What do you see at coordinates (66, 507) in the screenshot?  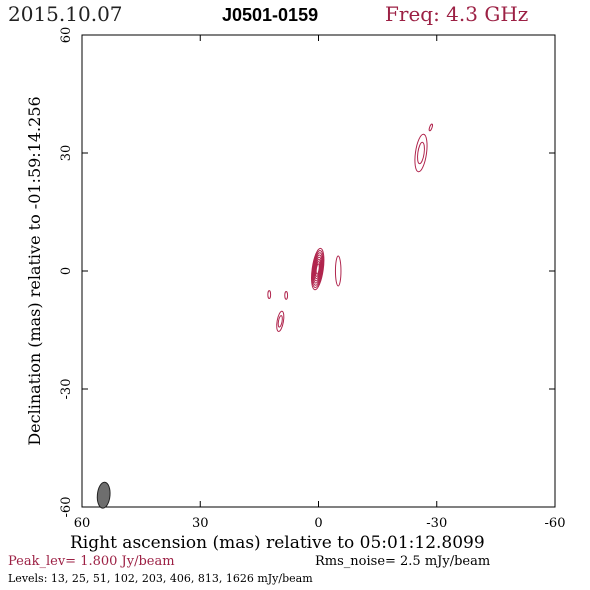 I see `y-tick-label: -60` at bounding box center [66, 507].